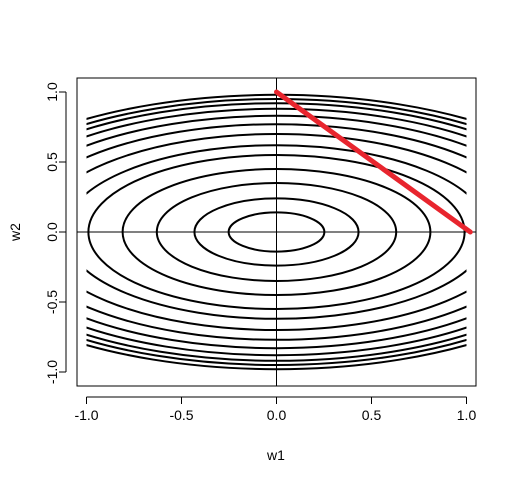 The width and height of the screenshot is (517, 484). What do you see at coordinates (275, 455) in the screenshot?
I see `x-axis-label: w1` at bounding box center [275, 455].